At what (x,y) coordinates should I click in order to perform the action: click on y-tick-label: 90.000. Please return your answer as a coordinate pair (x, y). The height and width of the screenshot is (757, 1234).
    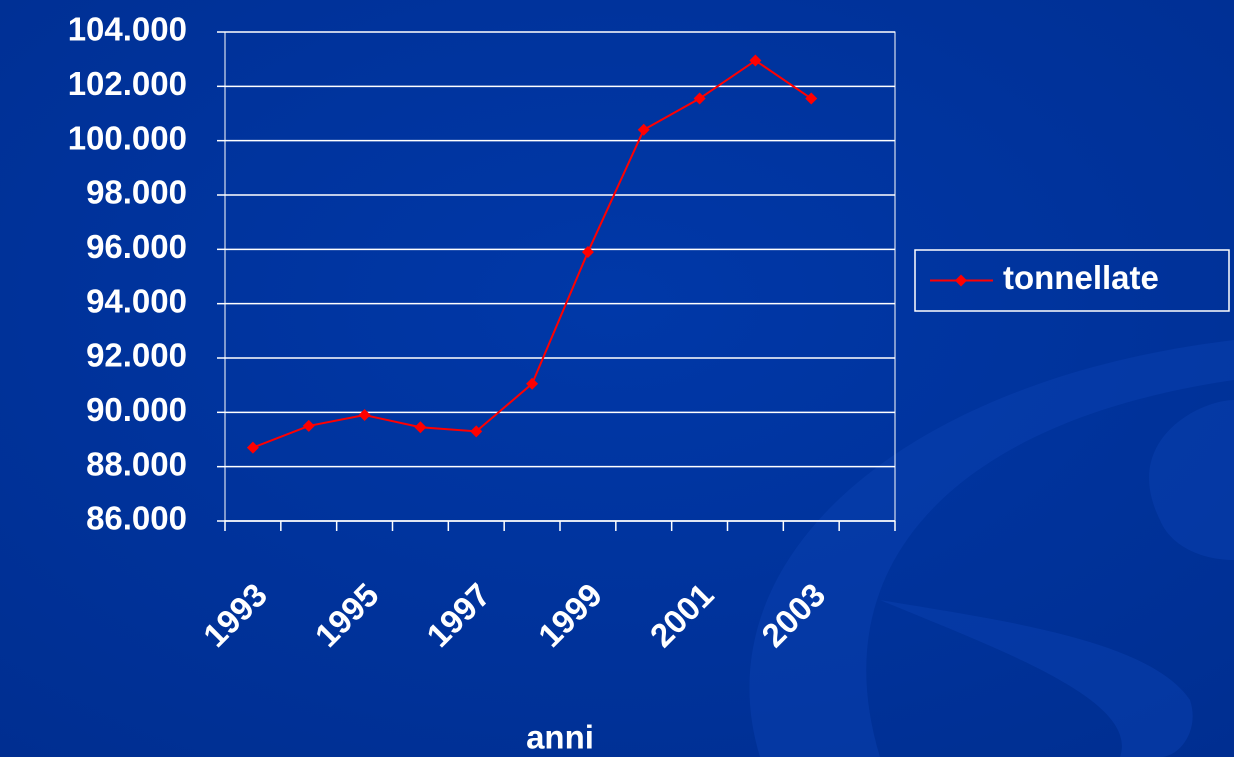
    Looking at the image, I should click on (136, 409).